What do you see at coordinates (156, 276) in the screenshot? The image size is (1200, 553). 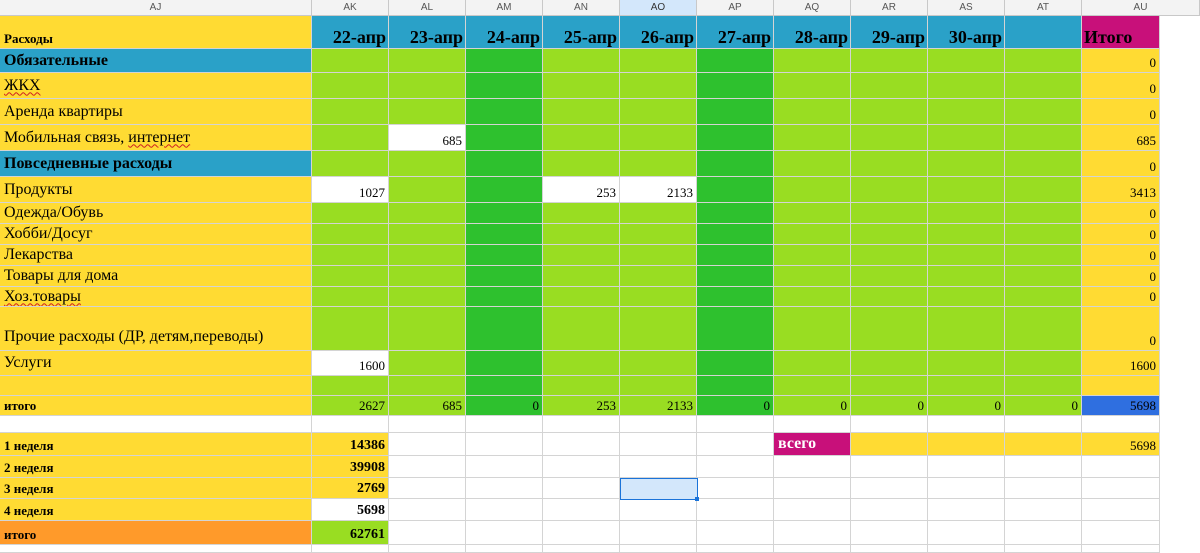 I see `row-label-9: Товары для дома` at bounding box center [156, 276].